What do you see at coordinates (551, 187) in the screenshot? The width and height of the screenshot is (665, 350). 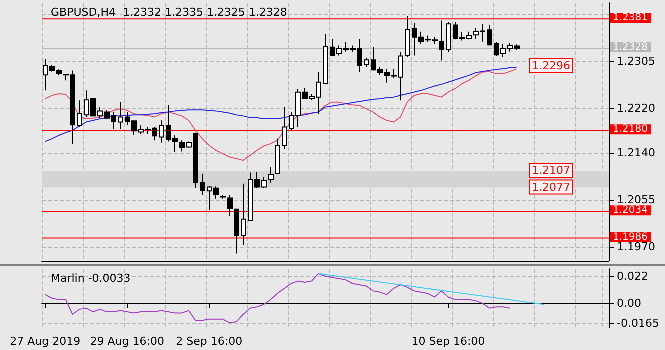 I see `annotation: 1.2077` at bounding box center [551, 187].